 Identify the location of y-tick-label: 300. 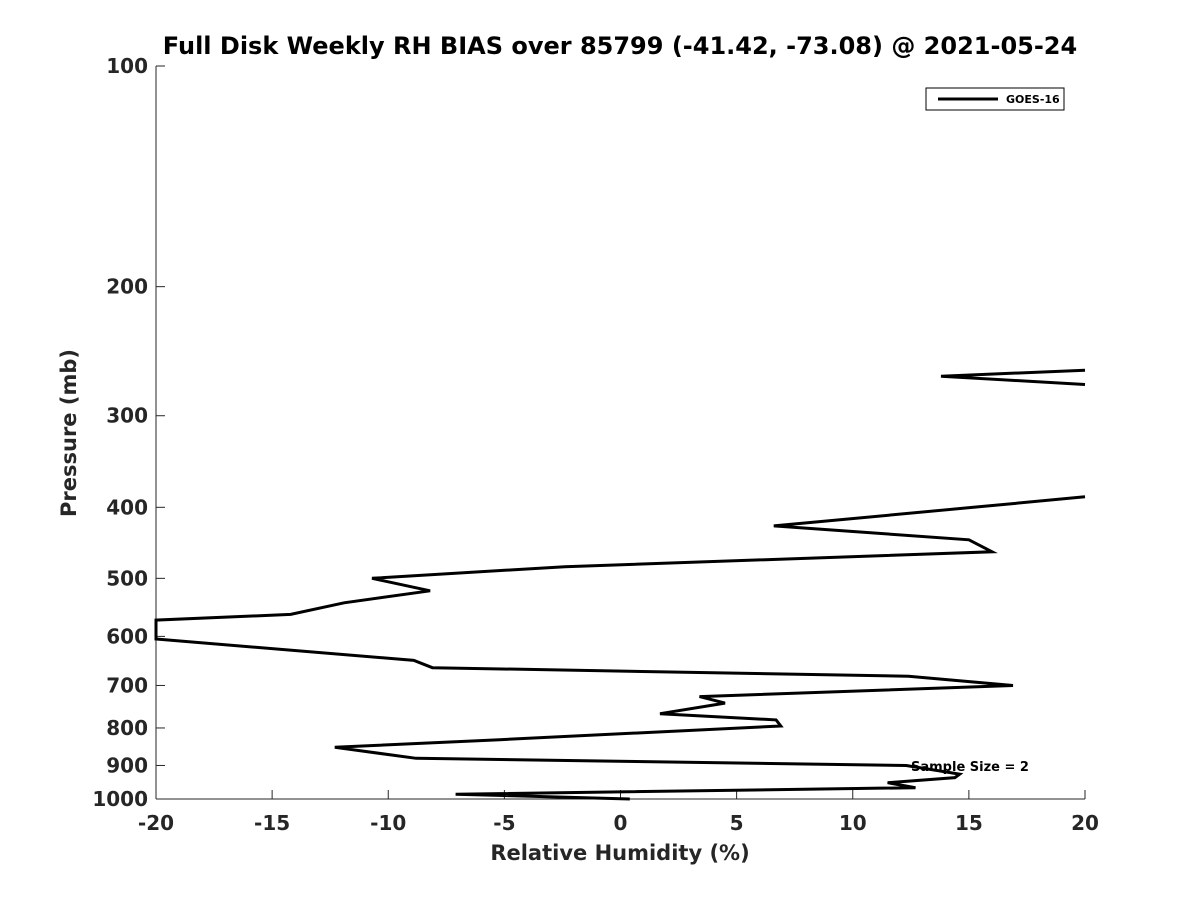
(127, 416).